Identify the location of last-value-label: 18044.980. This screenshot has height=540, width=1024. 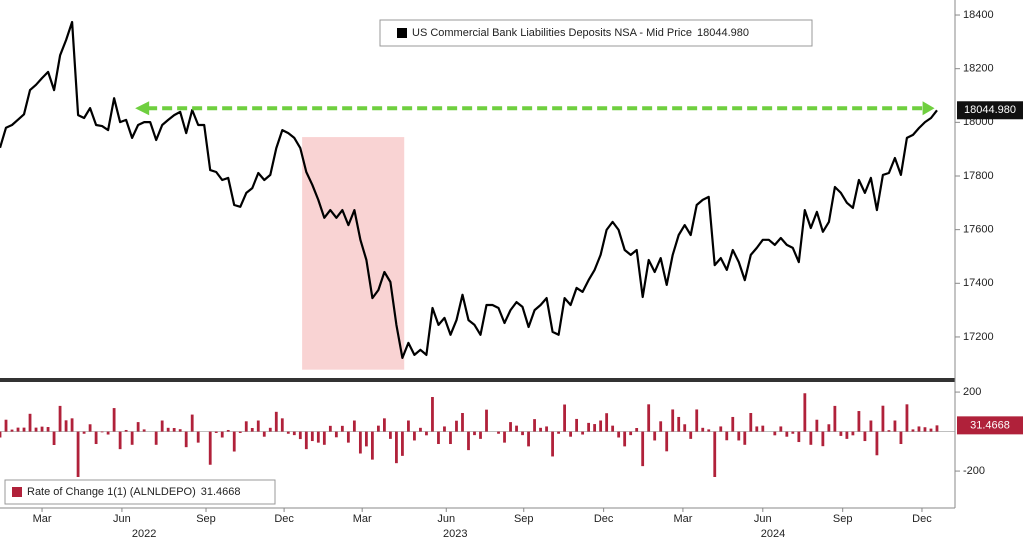
(990, 110).